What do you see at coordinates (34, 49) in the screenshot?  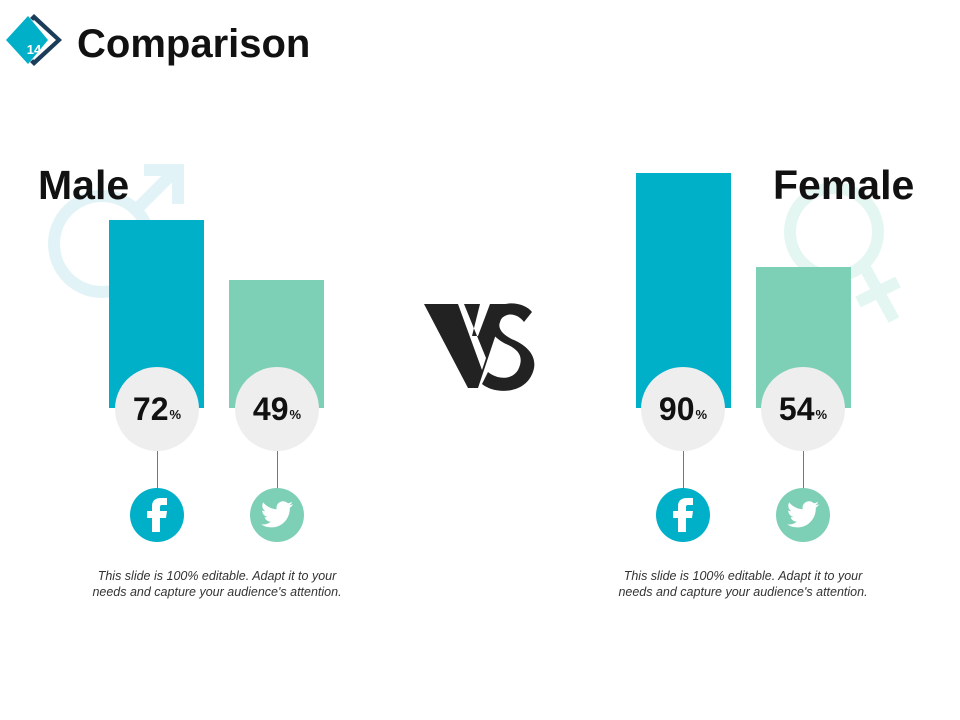 I see `slide-number: 14` at bounding box center [34, 49].